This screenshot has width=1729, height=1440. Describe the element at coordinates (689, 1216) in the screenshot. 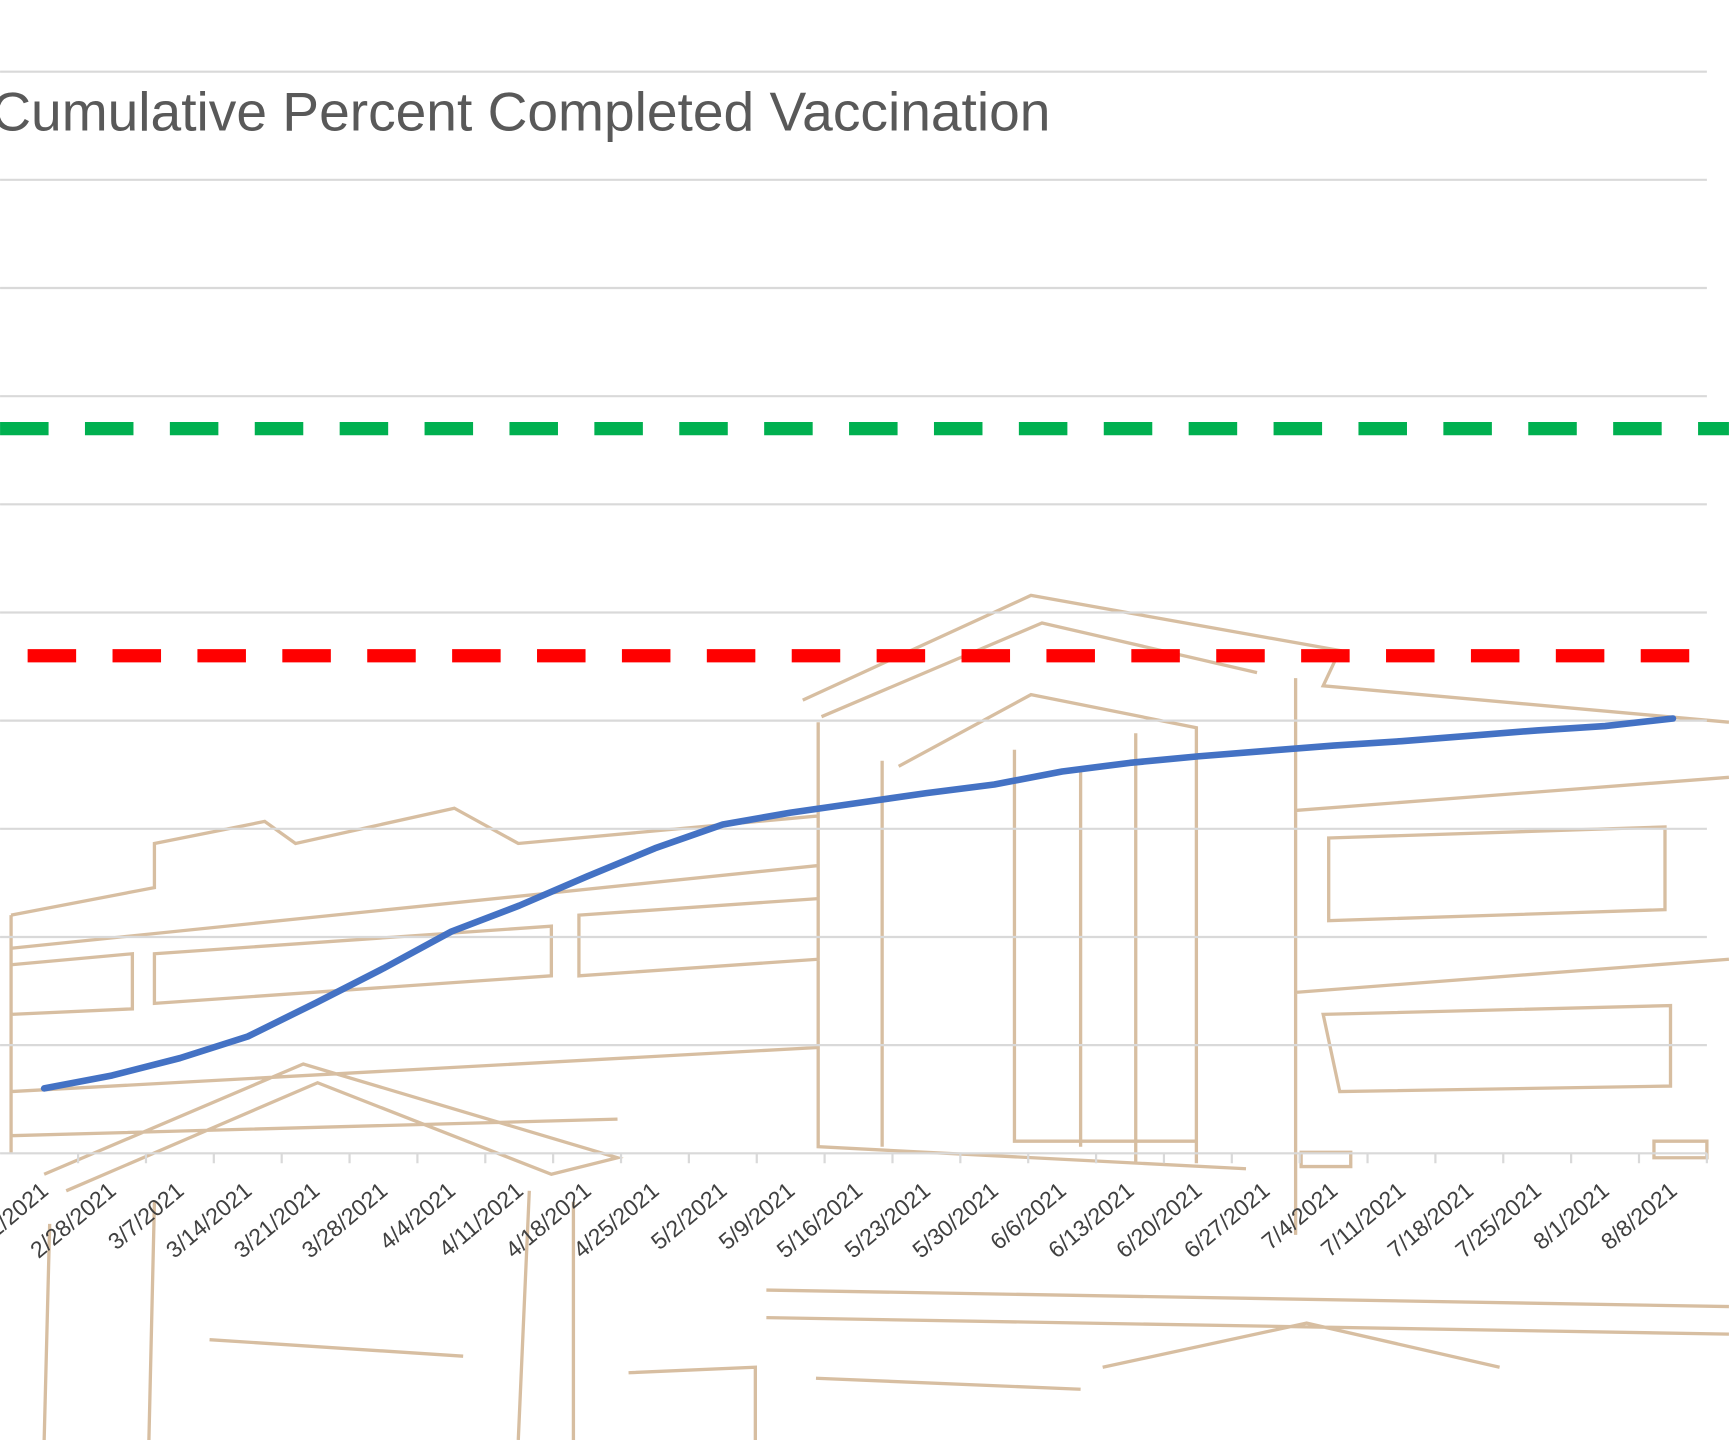

I see `x-tick-label: 5/2/2021` at that location.